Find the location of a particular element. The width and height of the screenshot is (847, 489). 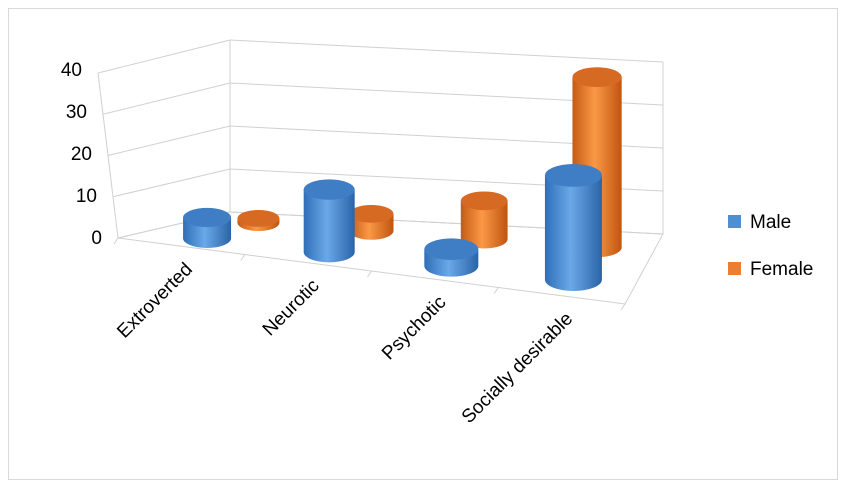

bar-female-2-body is located at coordinates (484, 224).